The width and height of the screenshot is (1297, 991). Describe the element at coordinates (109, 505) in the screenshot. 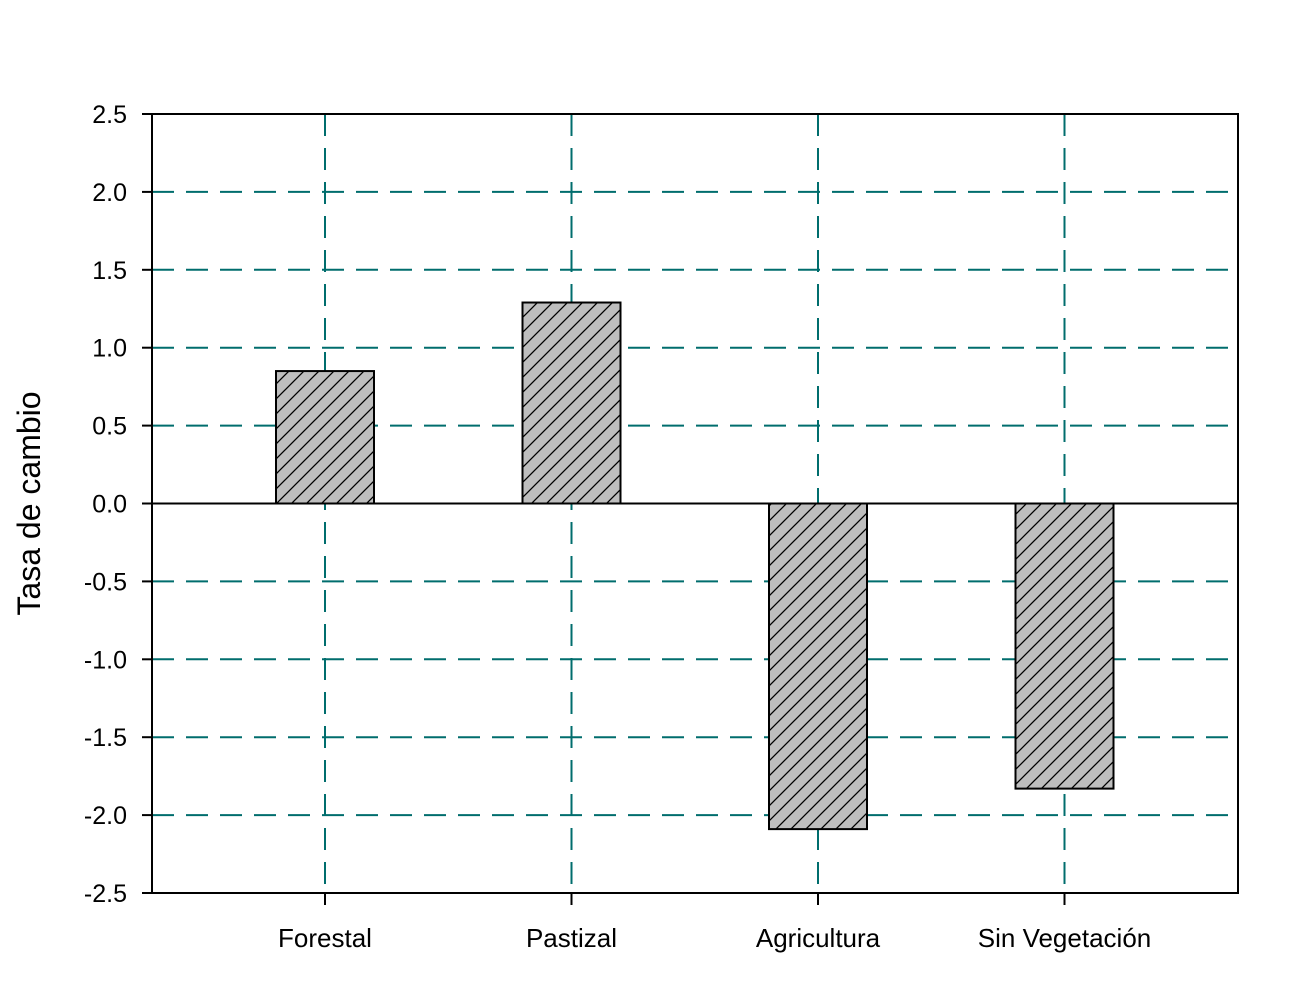

I see `y-tick-label: 0.0` at that location.